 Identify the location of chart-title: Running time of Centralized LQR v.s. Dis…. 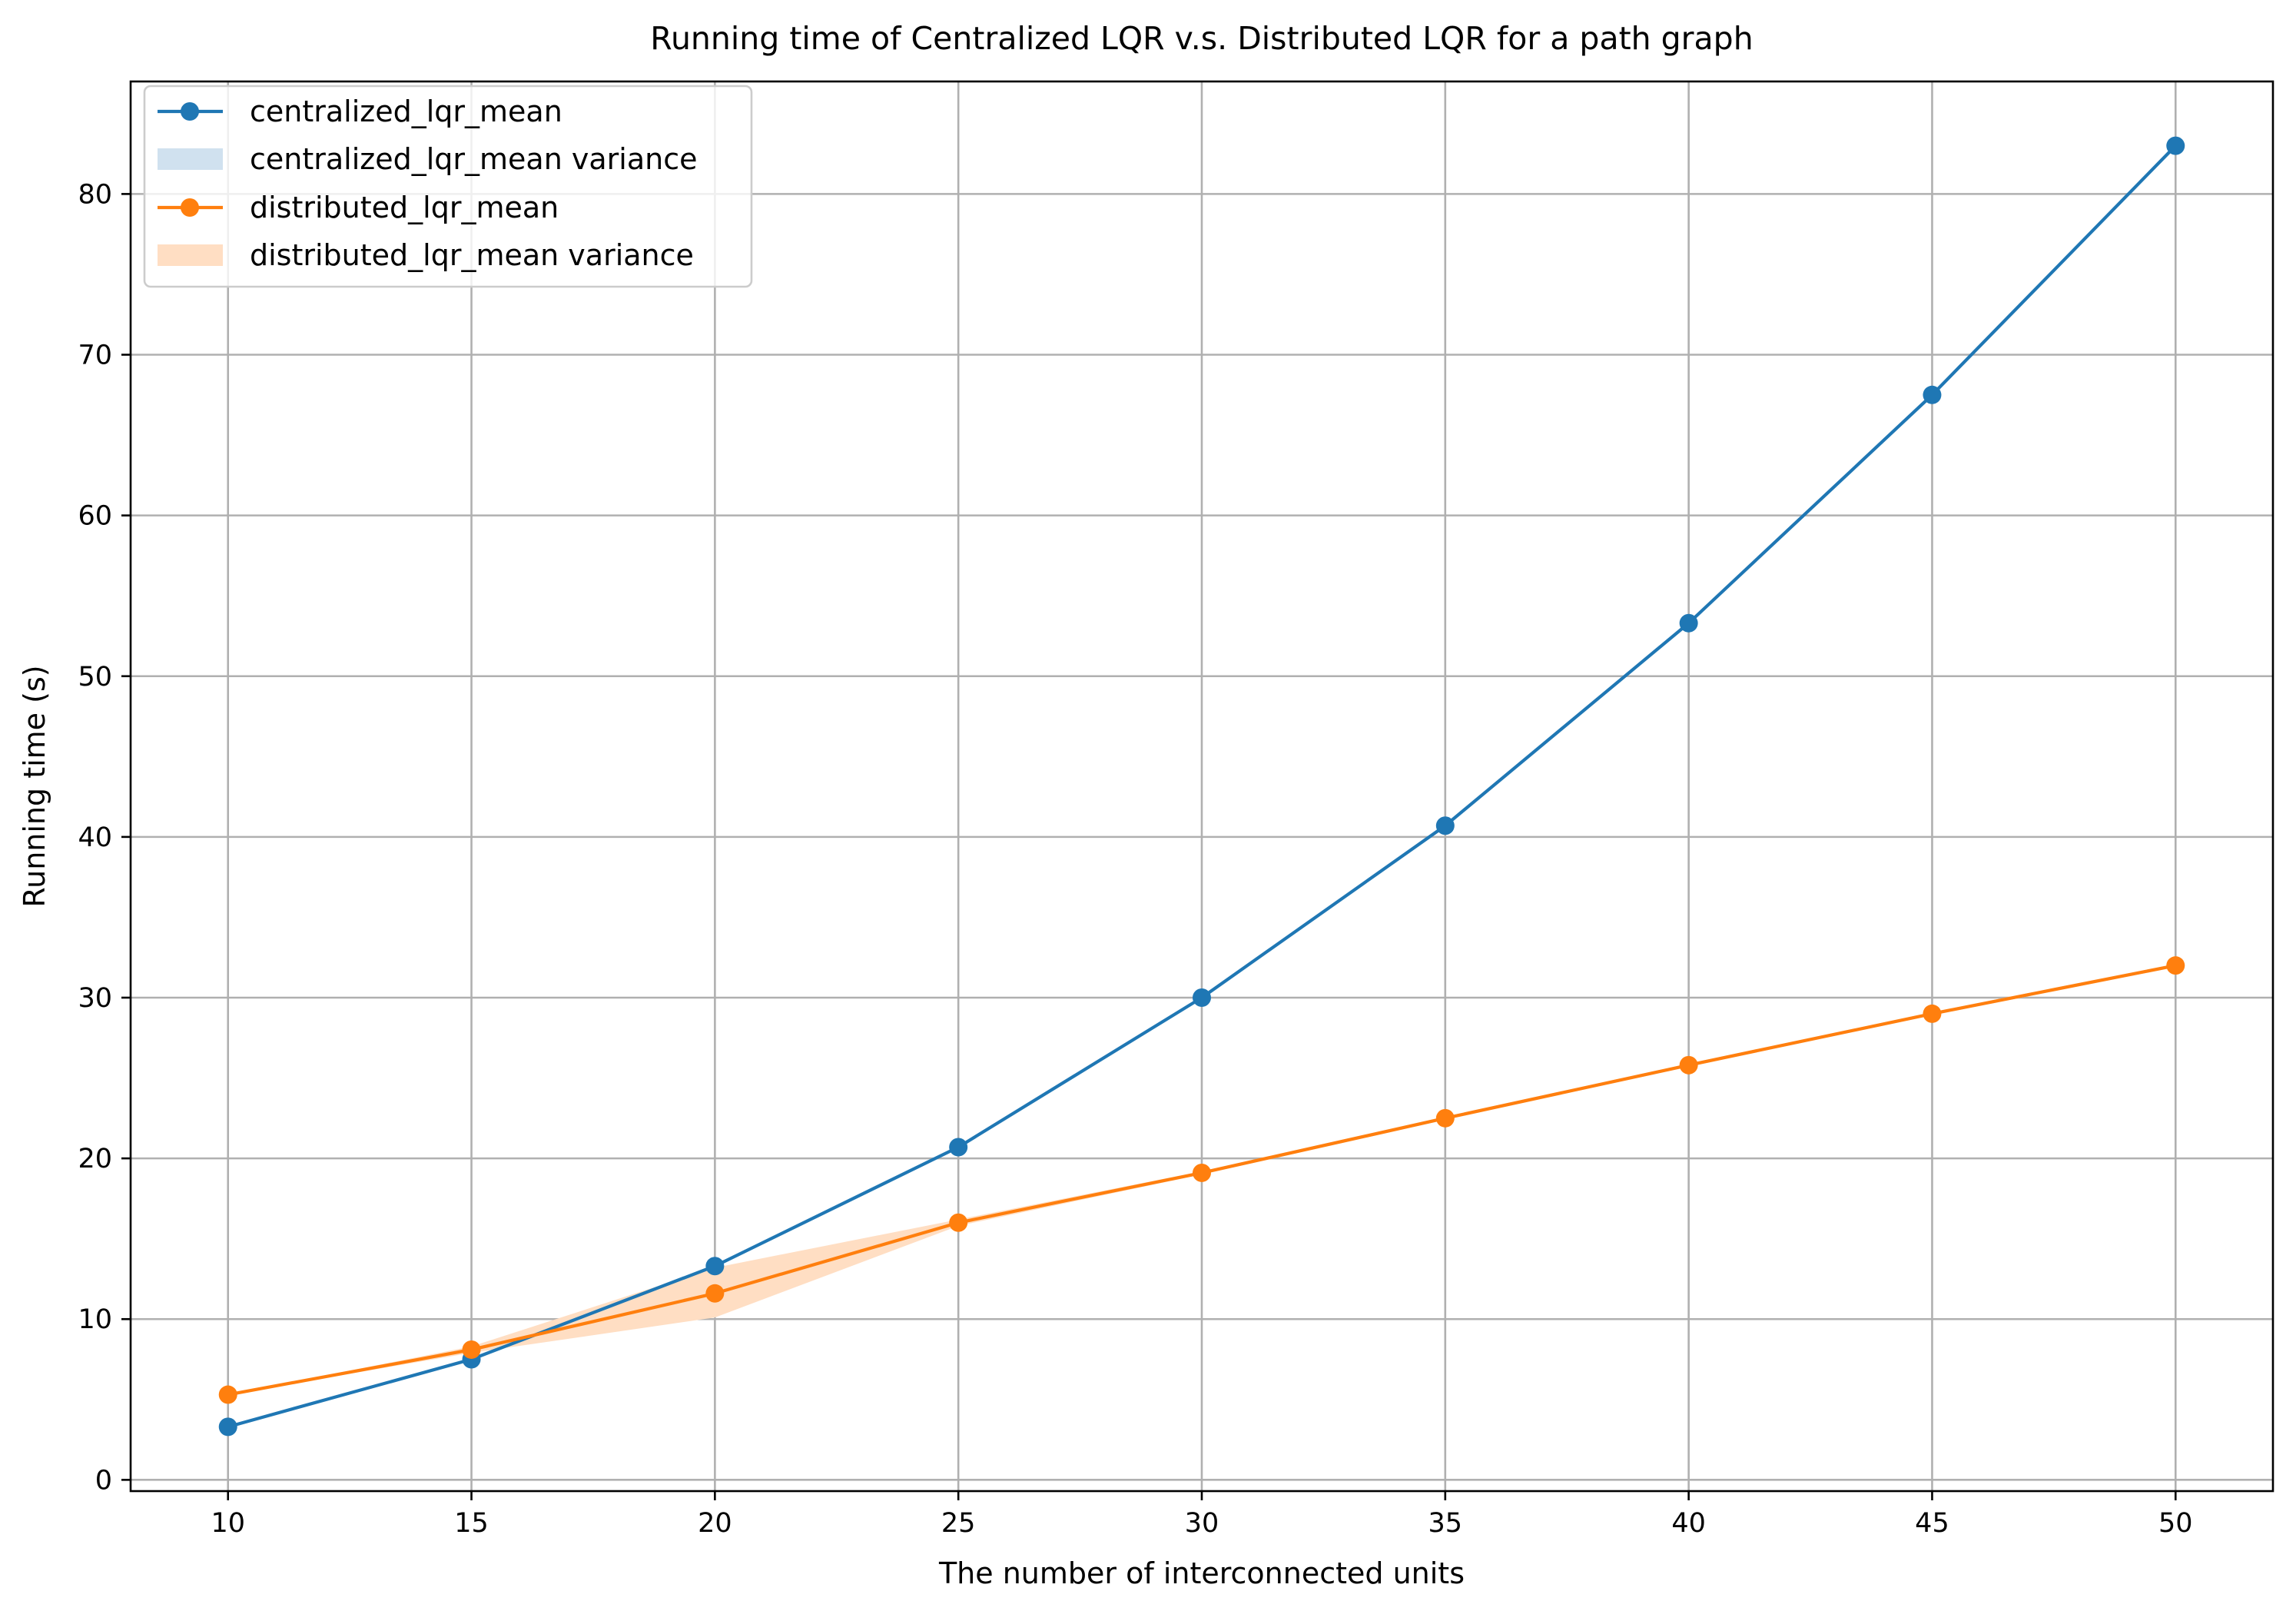
(1201, 38).